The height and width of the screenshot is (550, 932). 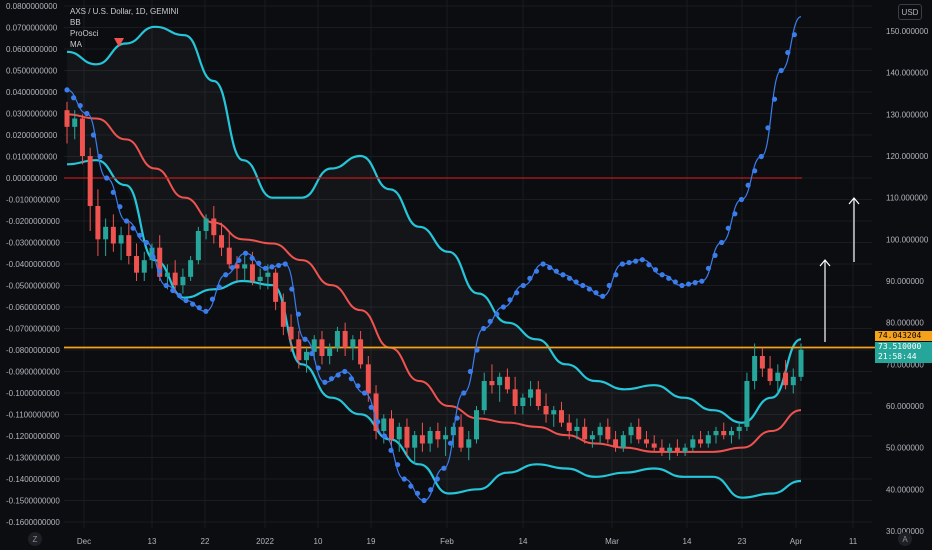 I want to click on left-axis-label: -0.0900000000, so click(x=33, y=372).